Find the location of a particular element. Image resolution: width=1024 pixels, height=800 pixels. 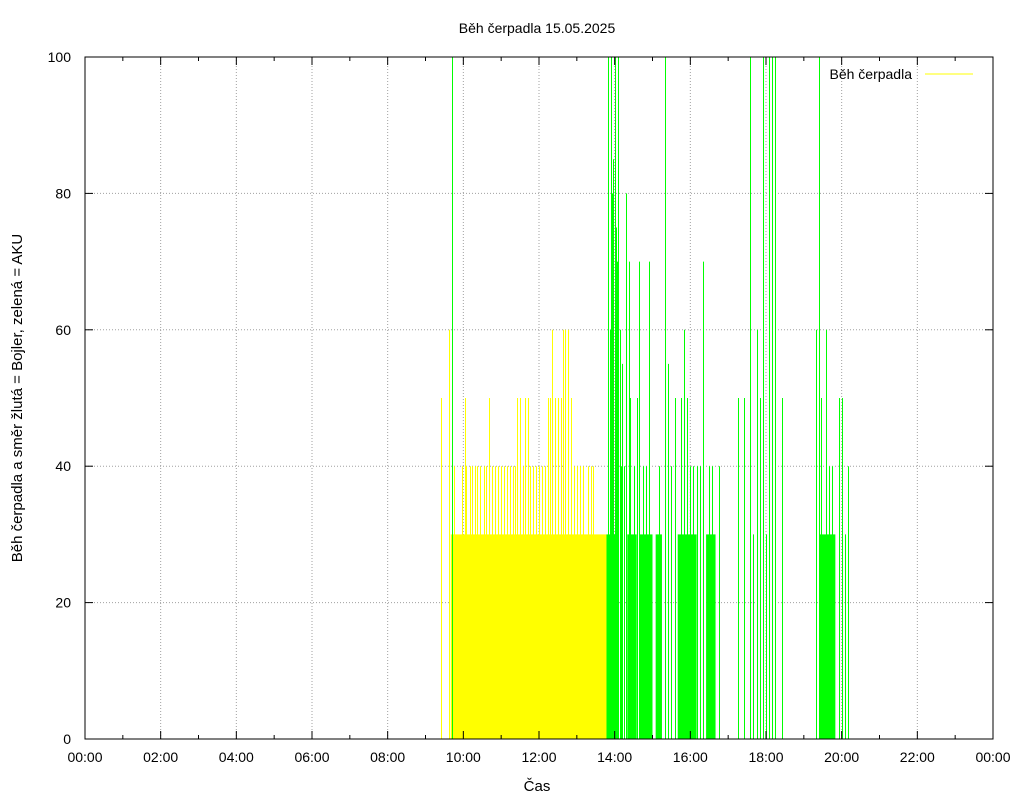

legend: Běh čerpadla is located at coordinates (901, 74).